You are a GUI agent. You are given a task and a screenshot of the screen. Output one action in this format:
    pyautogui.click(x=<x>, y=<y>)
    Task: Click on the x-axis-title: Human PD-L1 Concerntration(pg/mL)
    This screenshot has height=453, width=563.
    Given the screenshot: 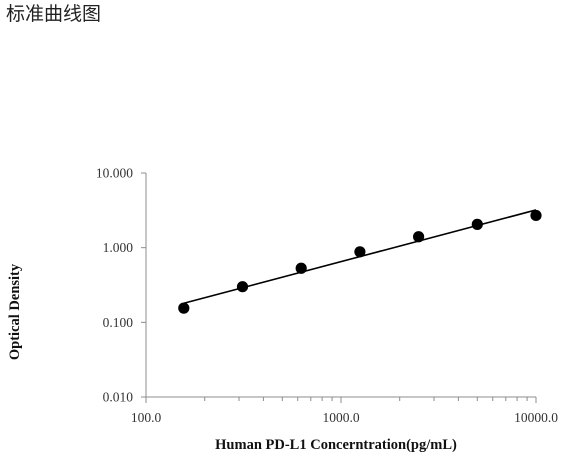 What is the action you would take?
    pyautogui.click(x=336, y=445)
    